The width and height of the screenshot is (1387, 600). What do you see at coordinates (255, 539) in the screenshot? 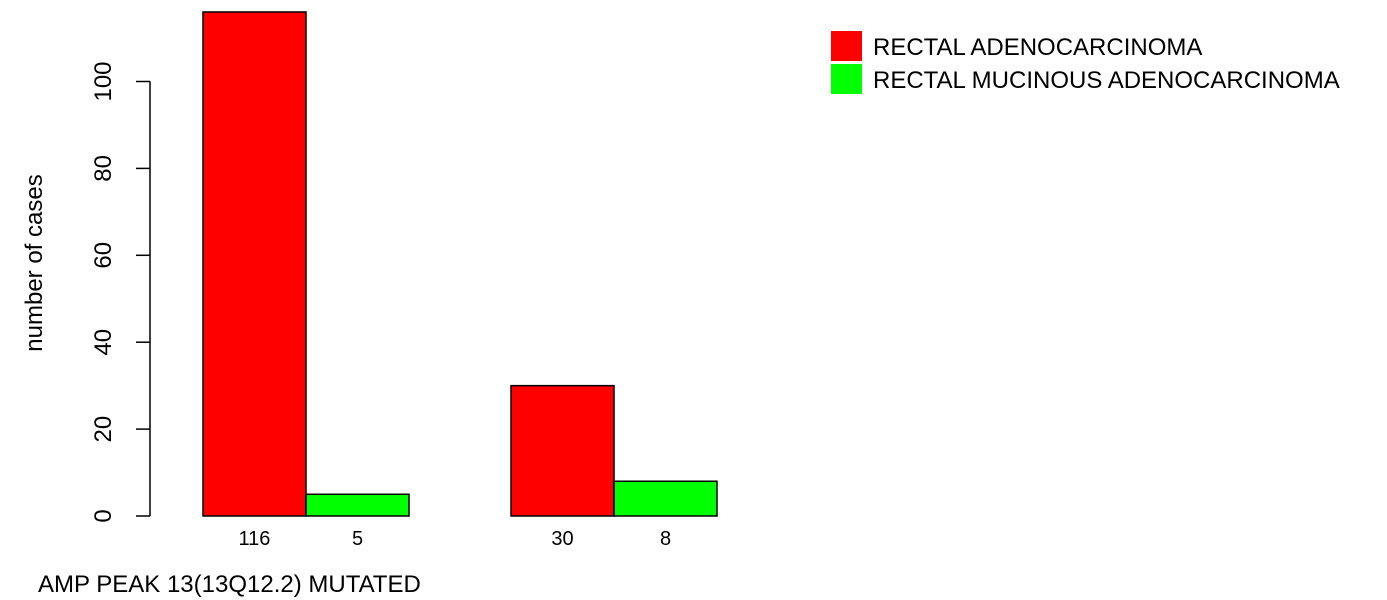
I see `bar-value-label: 116` at bounding box center [255, 539].